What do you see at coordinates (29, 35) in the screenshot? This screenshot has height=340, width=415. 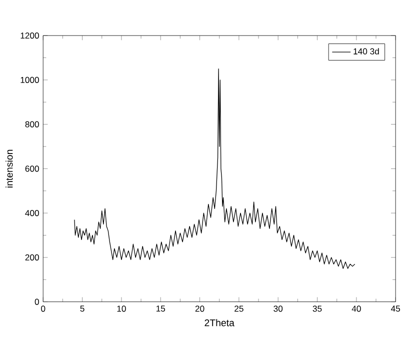 I see `y-tick-label: 1200` at bounding box center [29, 35].